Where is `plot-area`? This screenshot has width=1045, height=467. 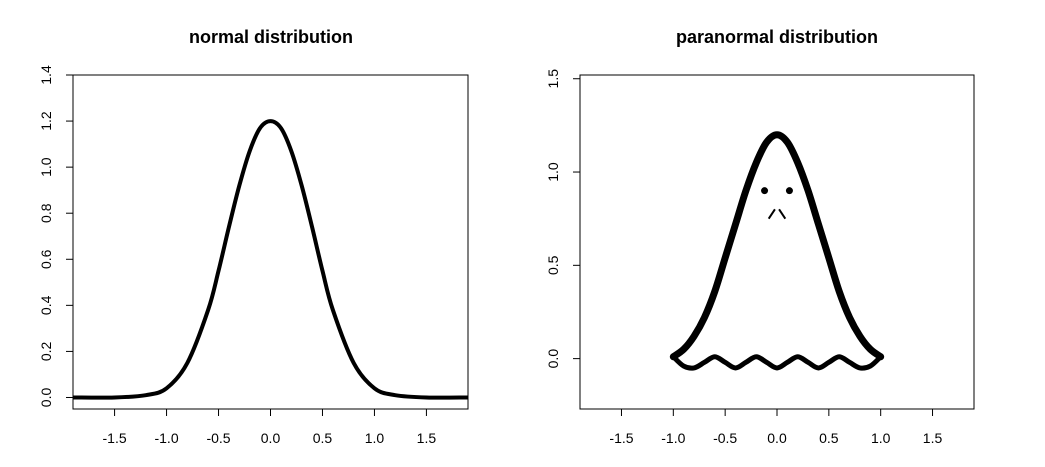 plot-area is located at coordinates (777, 251).